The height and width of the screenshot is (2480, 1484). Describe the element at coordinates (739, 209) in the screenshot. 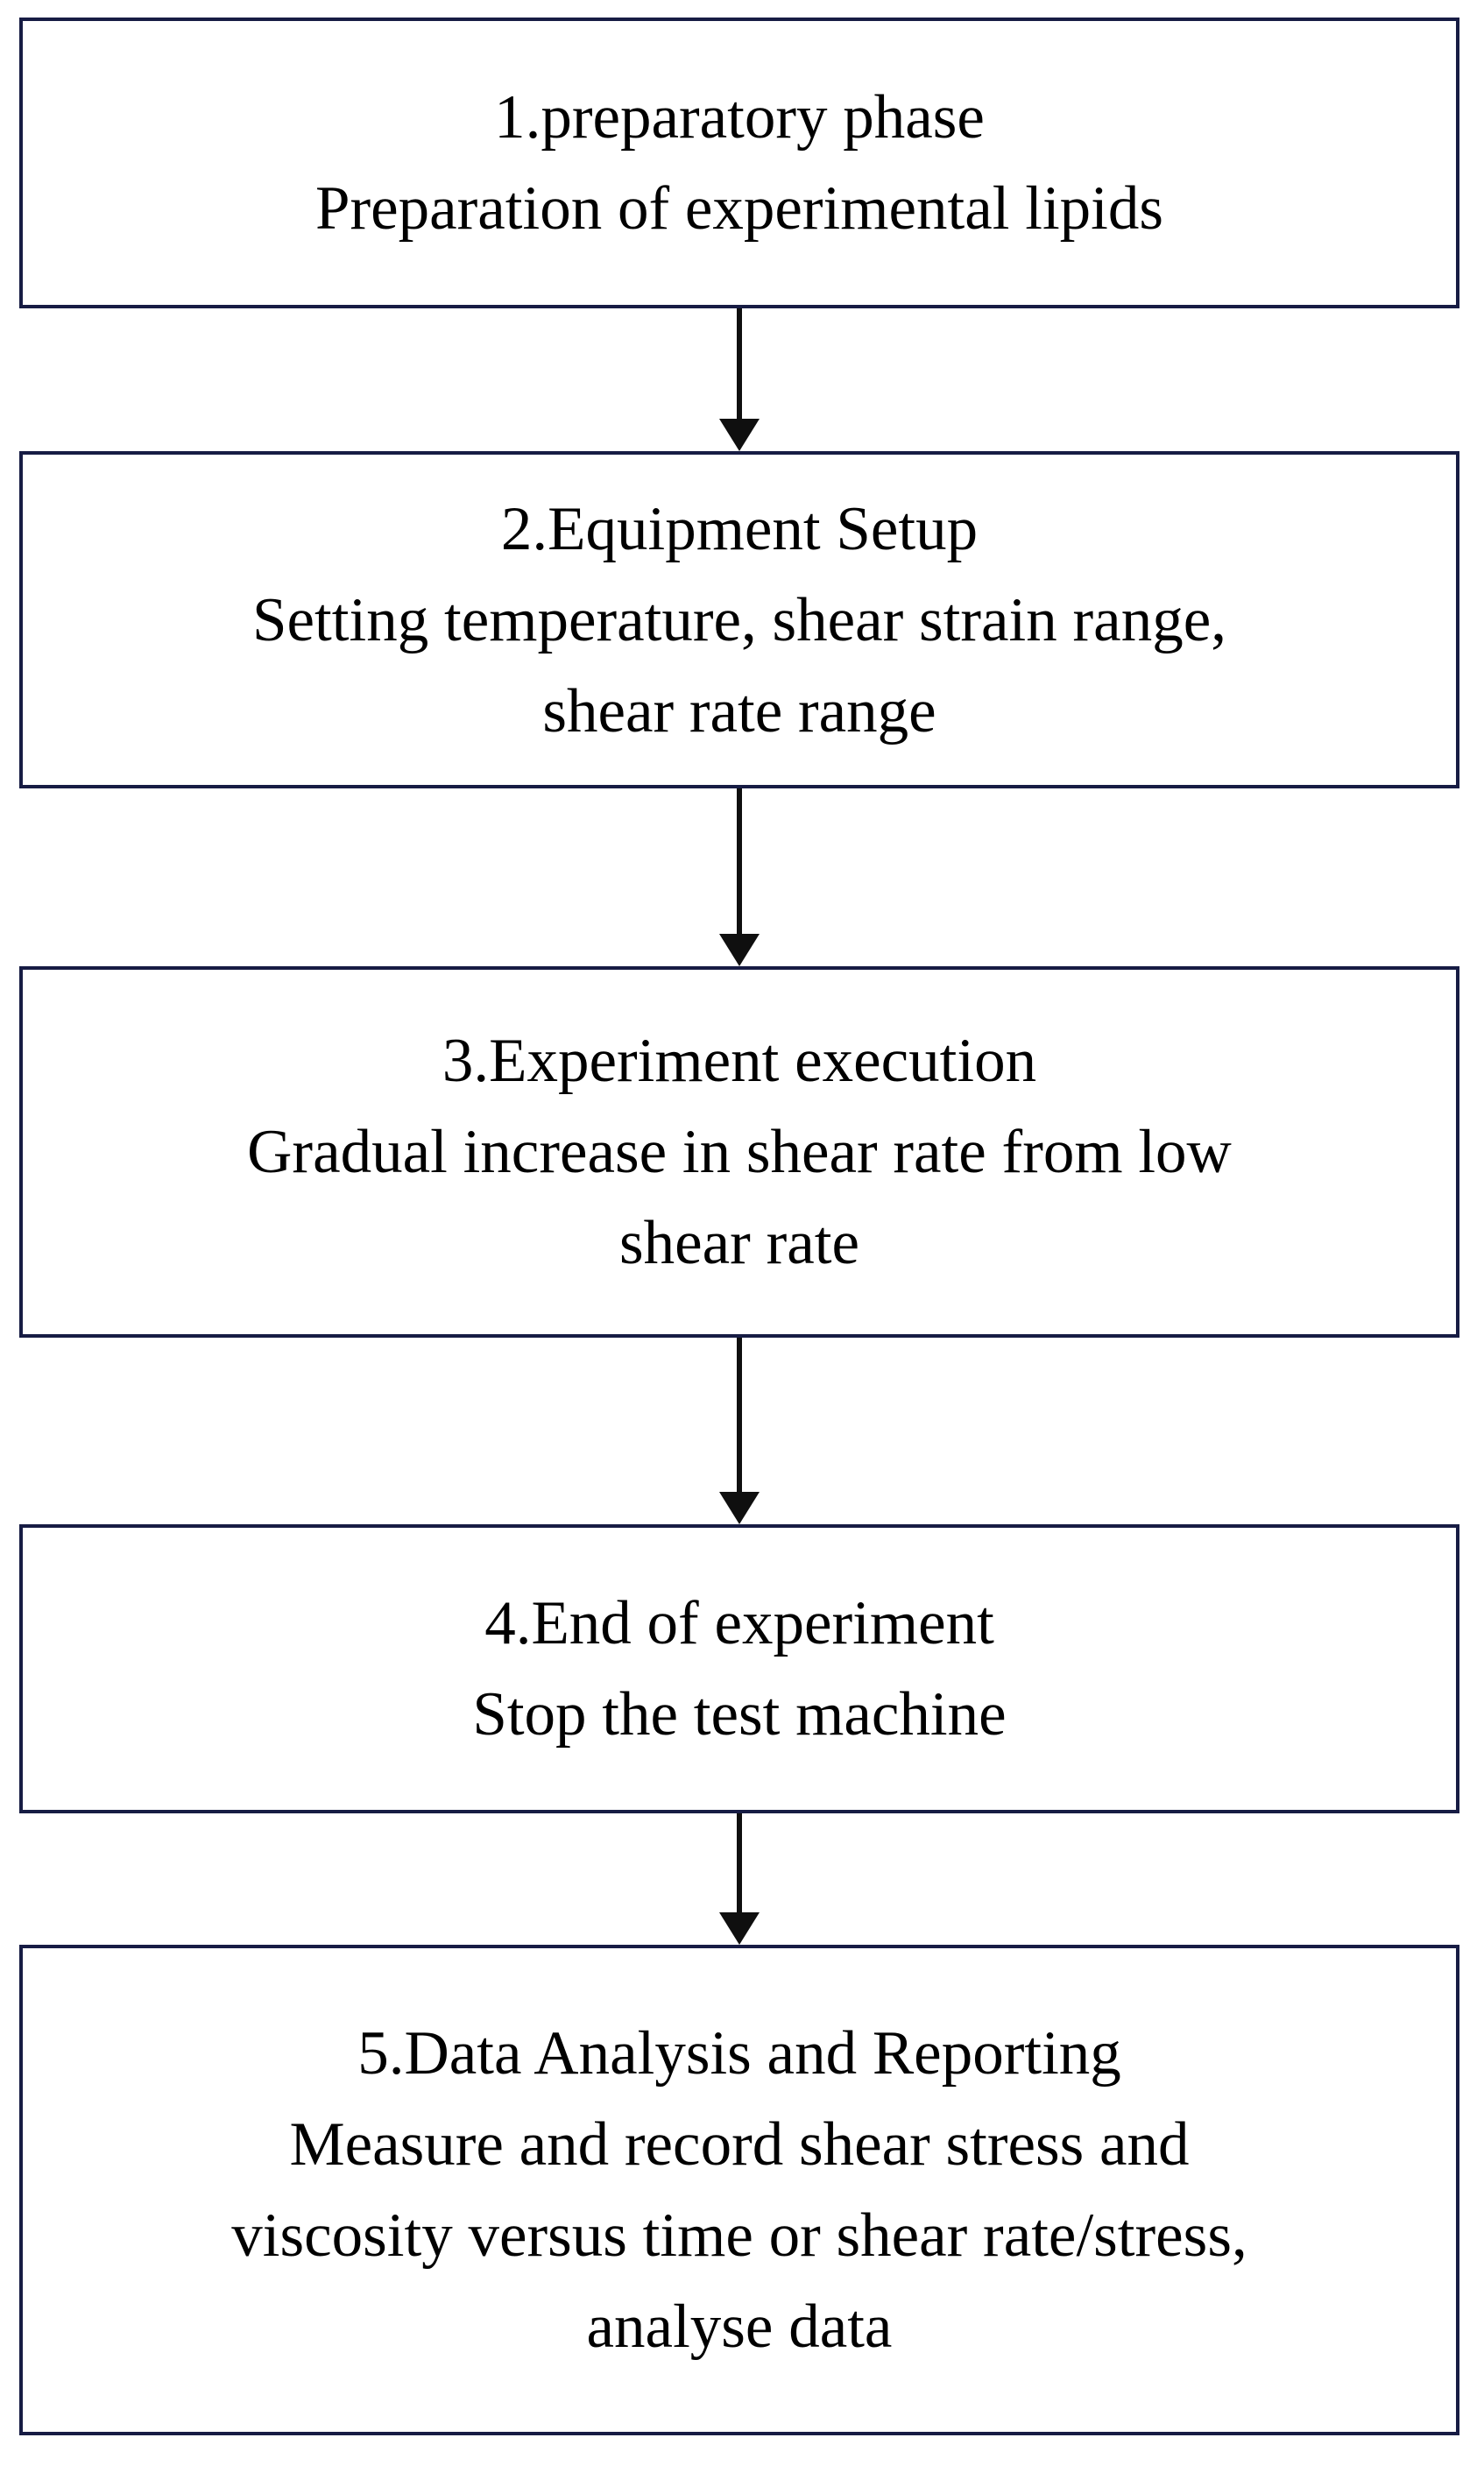

I see `step-1-description: Preparation of experimental lipids` at that location.